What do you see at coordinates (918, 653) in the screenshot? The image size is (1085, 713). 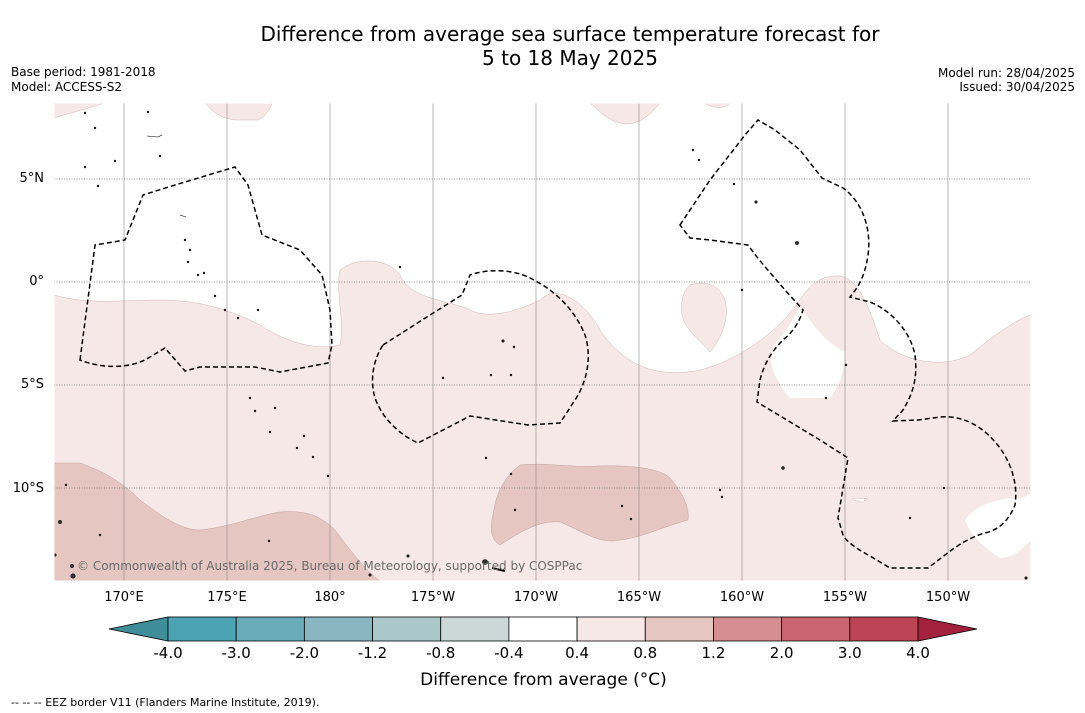 I see `colorbar-tick-label: 4.0` at bounding box center [918, 653].